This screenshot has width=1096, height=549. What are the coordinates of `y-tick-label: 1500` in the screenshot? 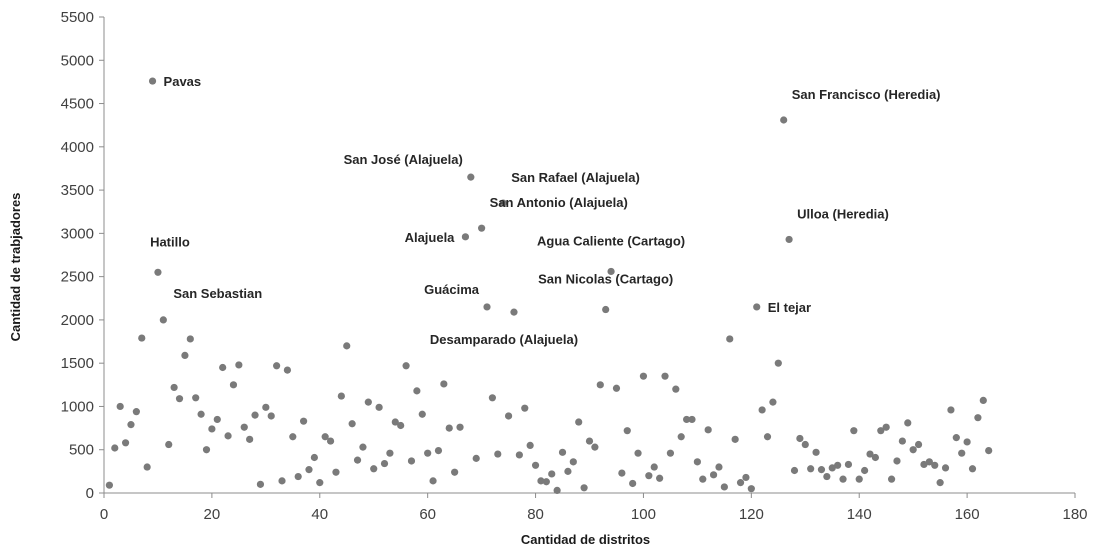 It's located at (77, 363).